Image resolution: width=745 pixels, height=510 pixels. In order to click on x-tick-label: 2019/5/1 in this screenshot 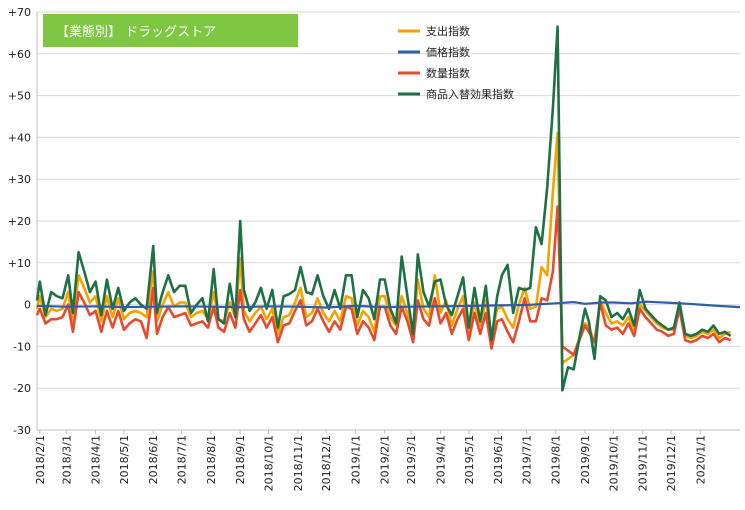, I will do `click(469, 459)`.